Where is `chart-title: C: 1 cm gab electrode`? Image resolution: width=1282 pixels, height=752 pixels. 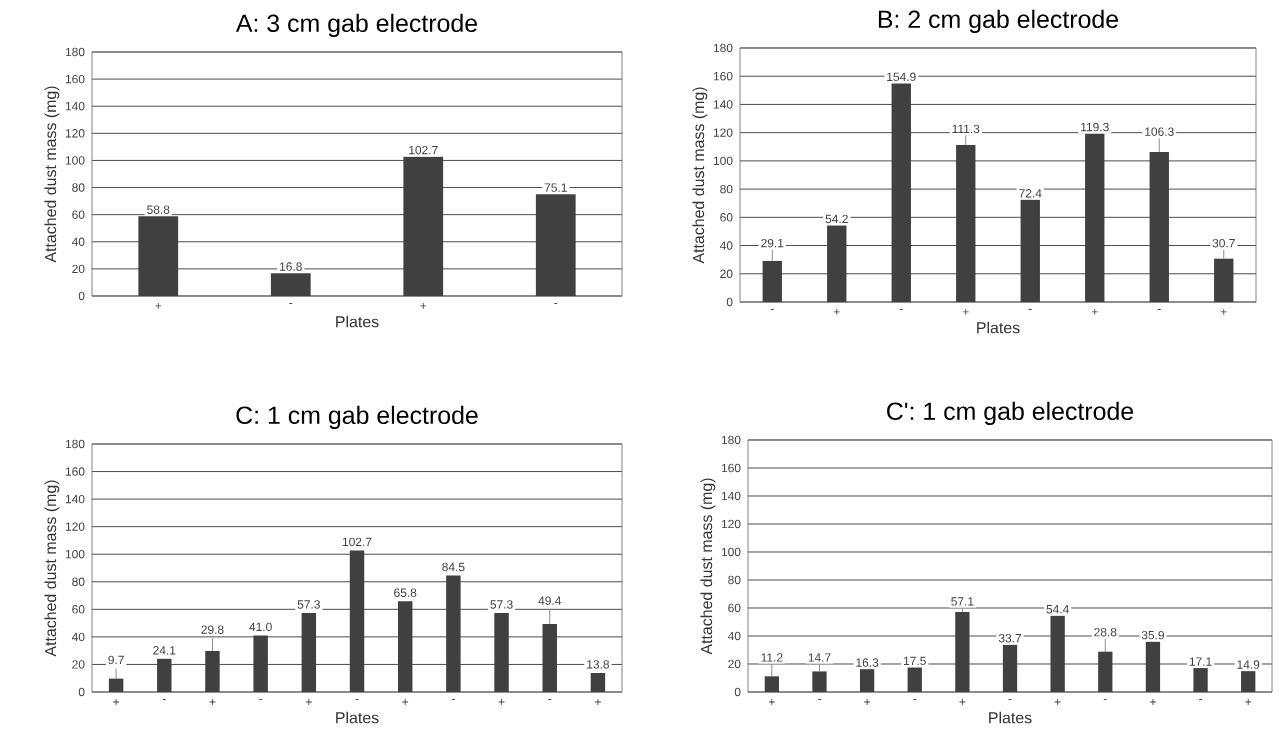
chart-title: C: 1 cm gab electrode is located at coordinates (357, 417).